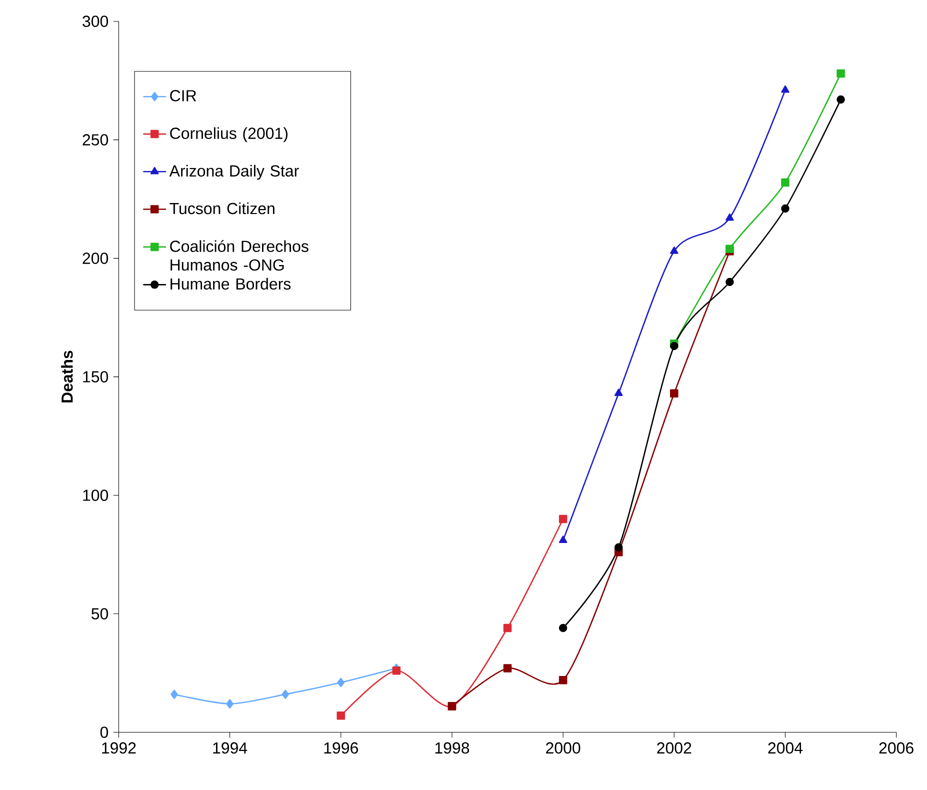  Describe the element at coordinates (234, 172) in the screenshot. I see `legend-label: Arizona Daily Star` at that location.